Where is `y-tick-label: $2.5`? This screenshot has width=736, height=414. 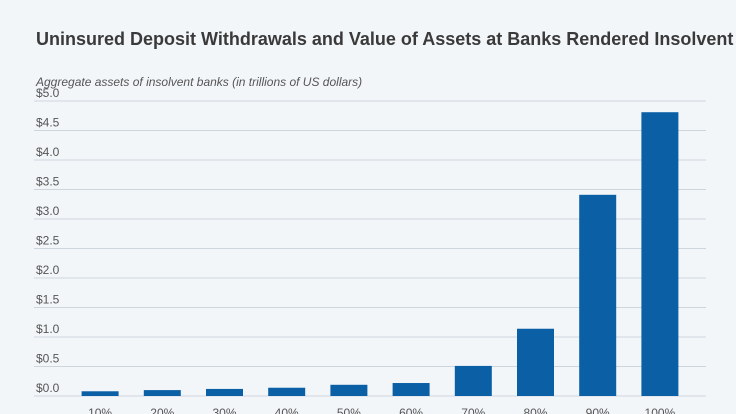
y-tick-label: $2.5 is located at coordinates (48, 241).